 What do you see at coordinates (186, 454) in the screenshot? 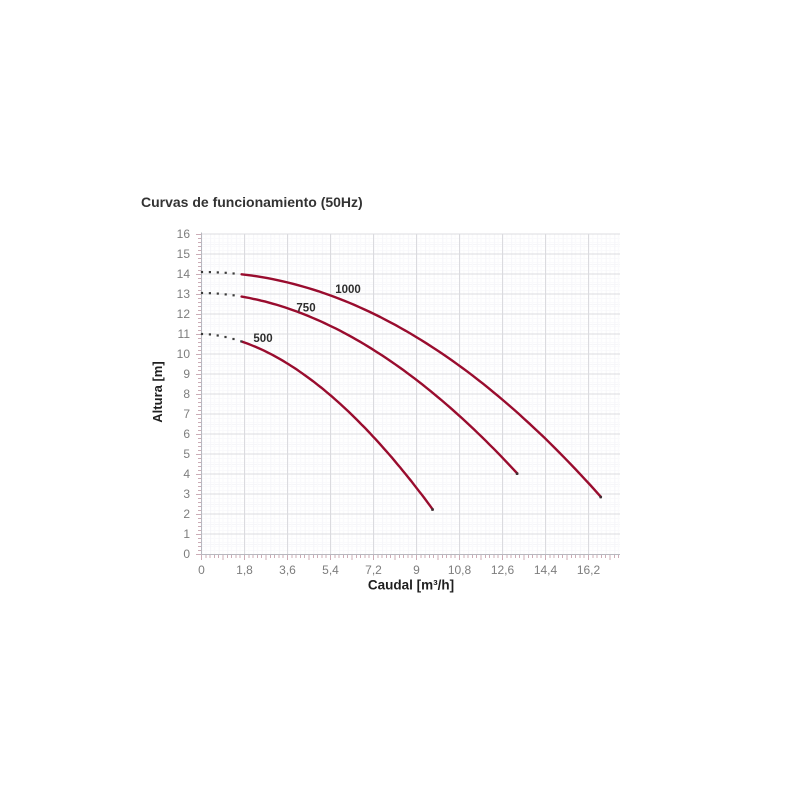
I see `svg-text: 5` at bounding box center [186, 454].